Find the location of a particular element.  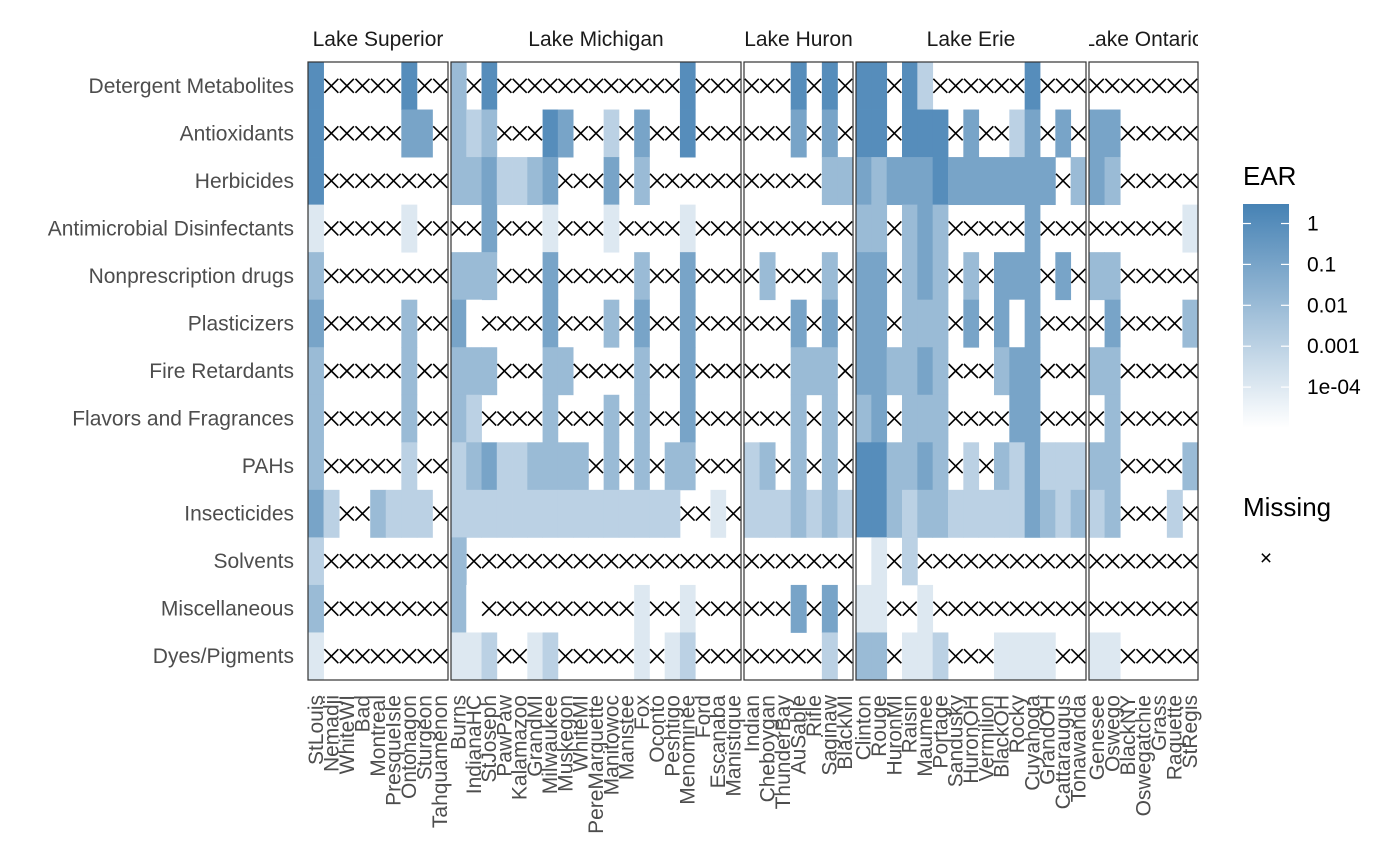

missing-mark-fox-detergent-metabolites is located at coordinates (642, 86).